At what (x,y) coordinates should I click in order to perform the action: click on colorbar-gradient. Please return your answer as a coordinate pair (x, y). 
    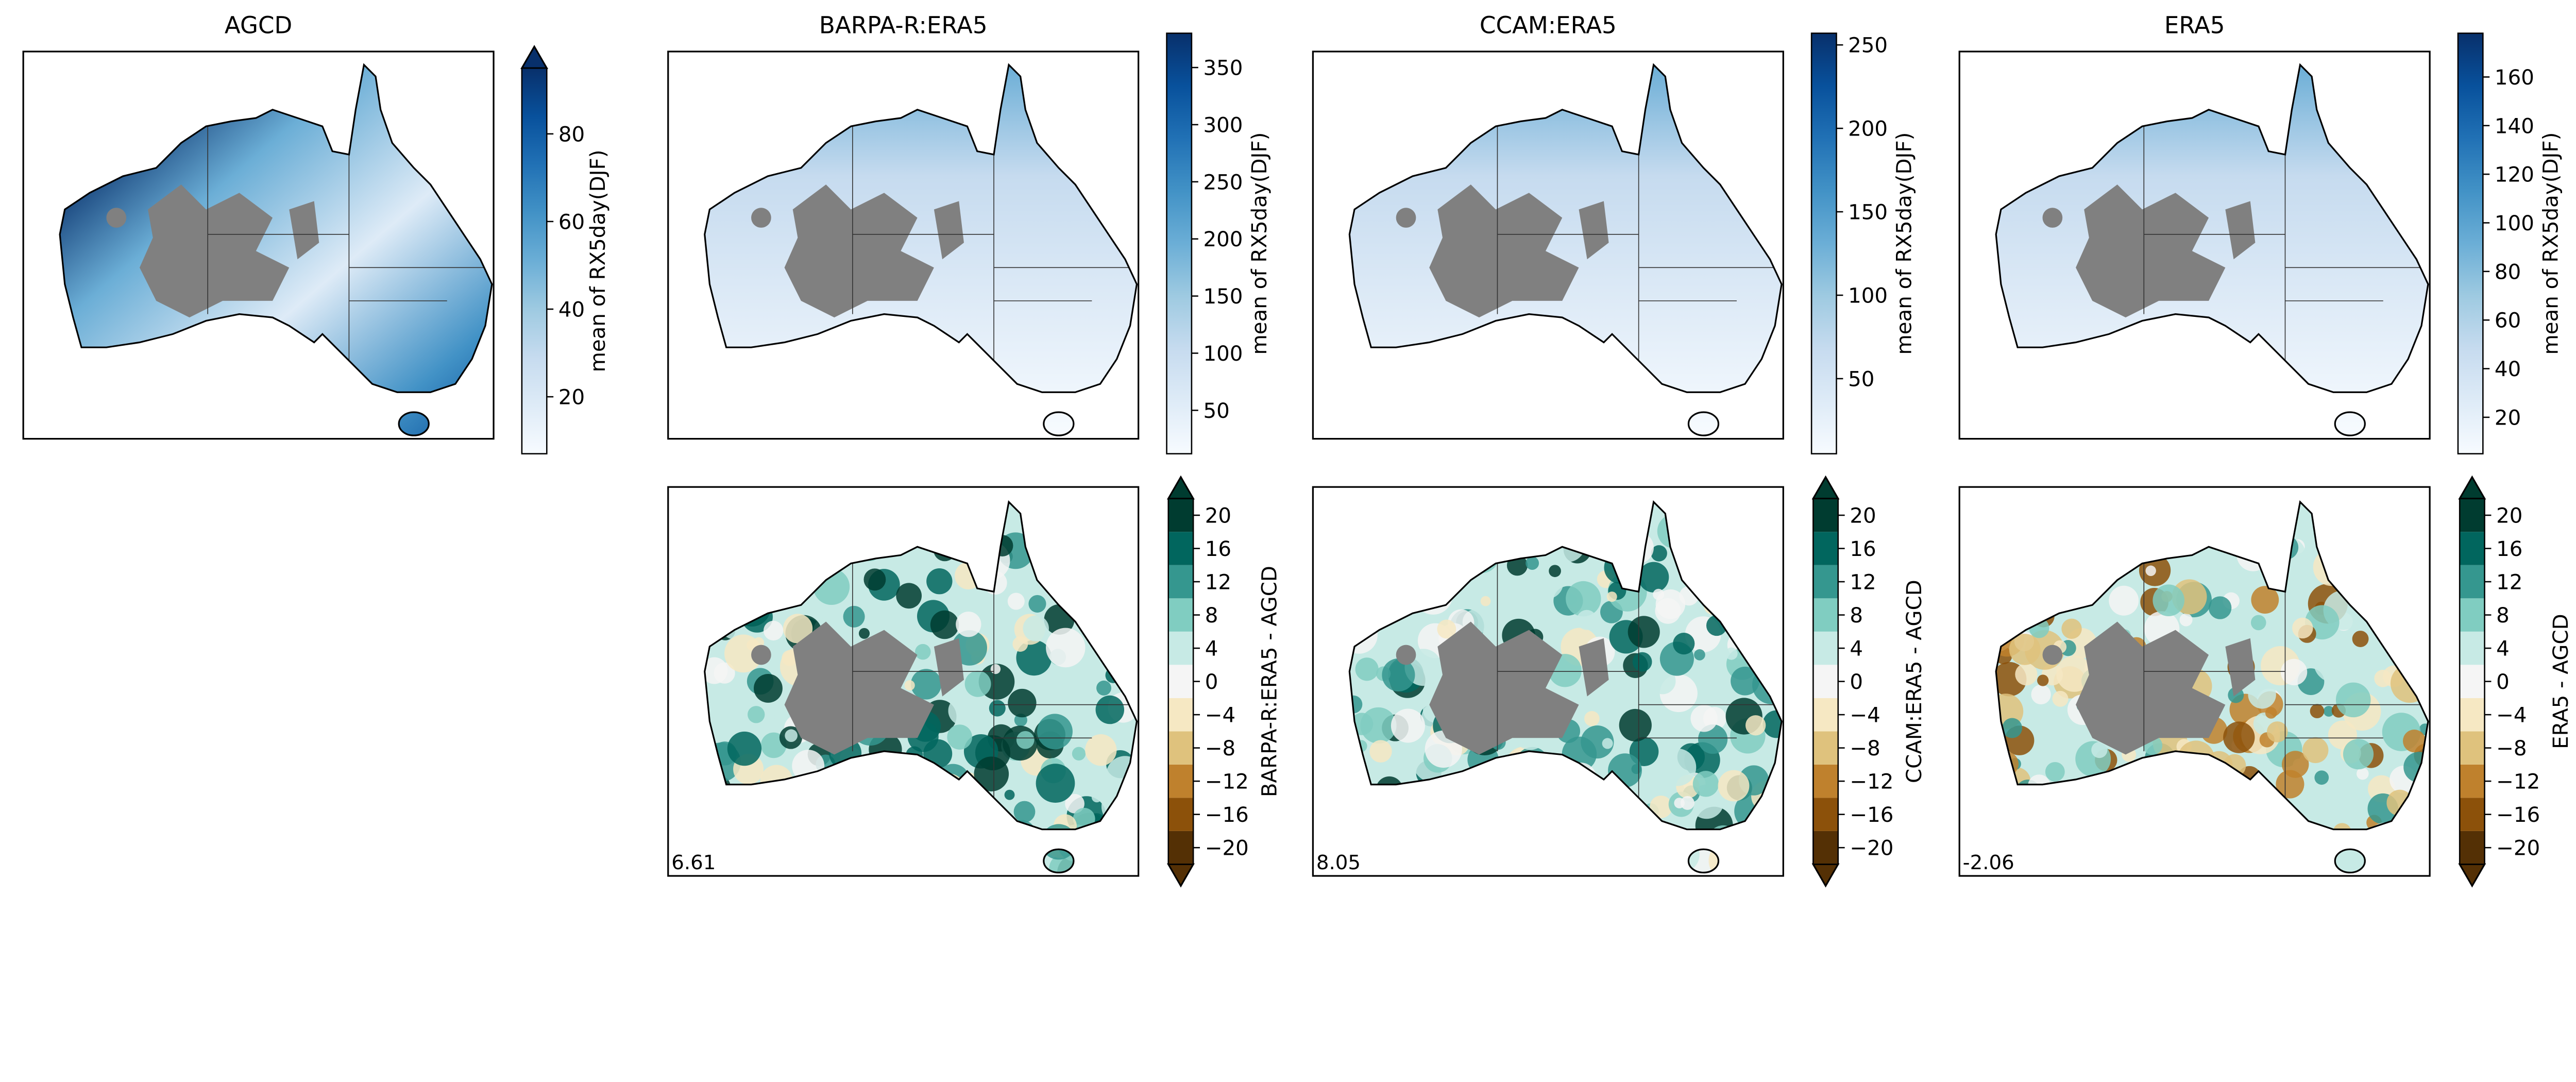
    Looking at the image, I should click on (1823, 243).